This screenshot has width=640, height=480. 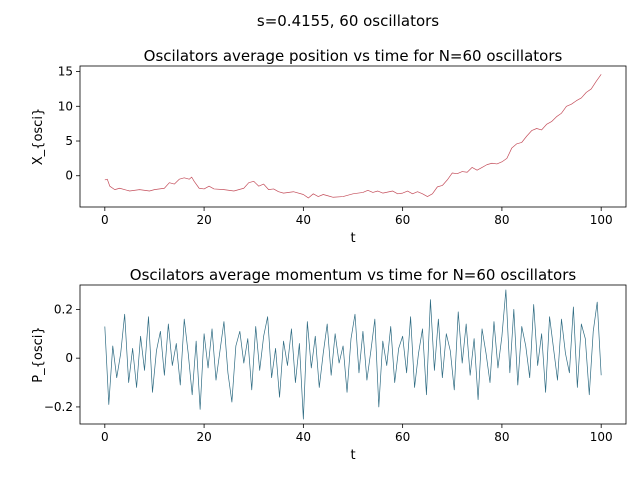 What do you see at coordinates (501, 437) in the screenshot?
I see `momentum-x-tick-label: 80` at bounding box center [501, 437].